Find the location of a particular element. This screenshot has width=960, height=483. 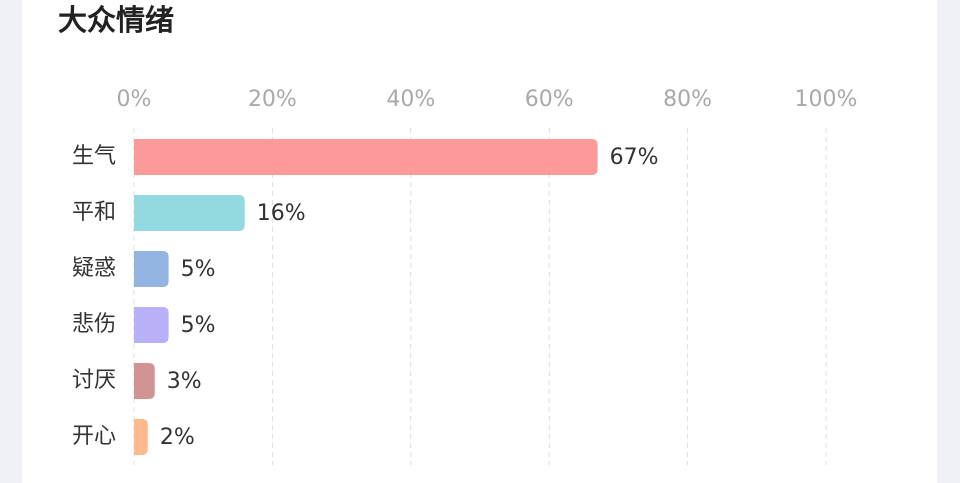

chart-title: 大众情绪 is located at coordinates (116, 20).